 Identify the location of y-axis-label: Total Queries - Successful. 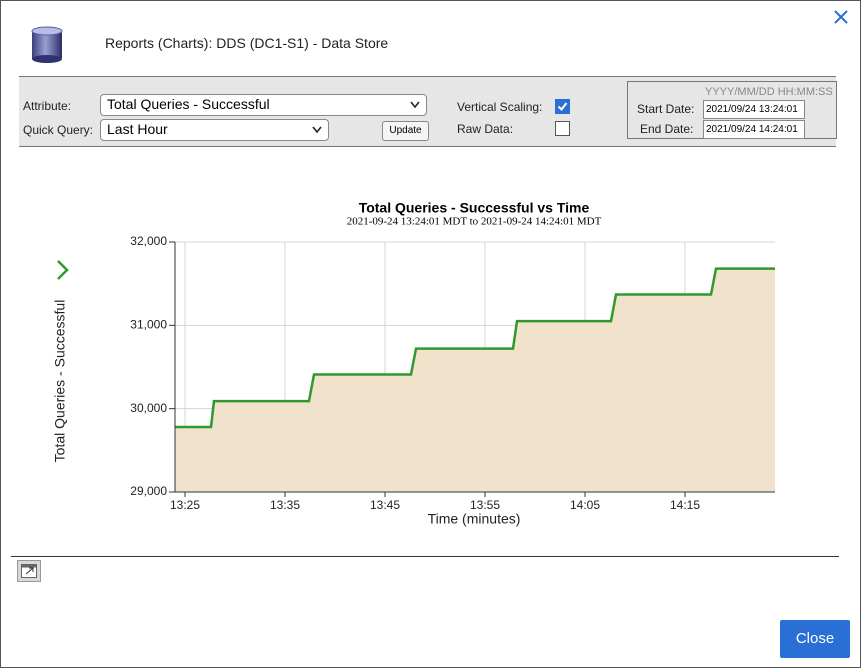
(60, 381).